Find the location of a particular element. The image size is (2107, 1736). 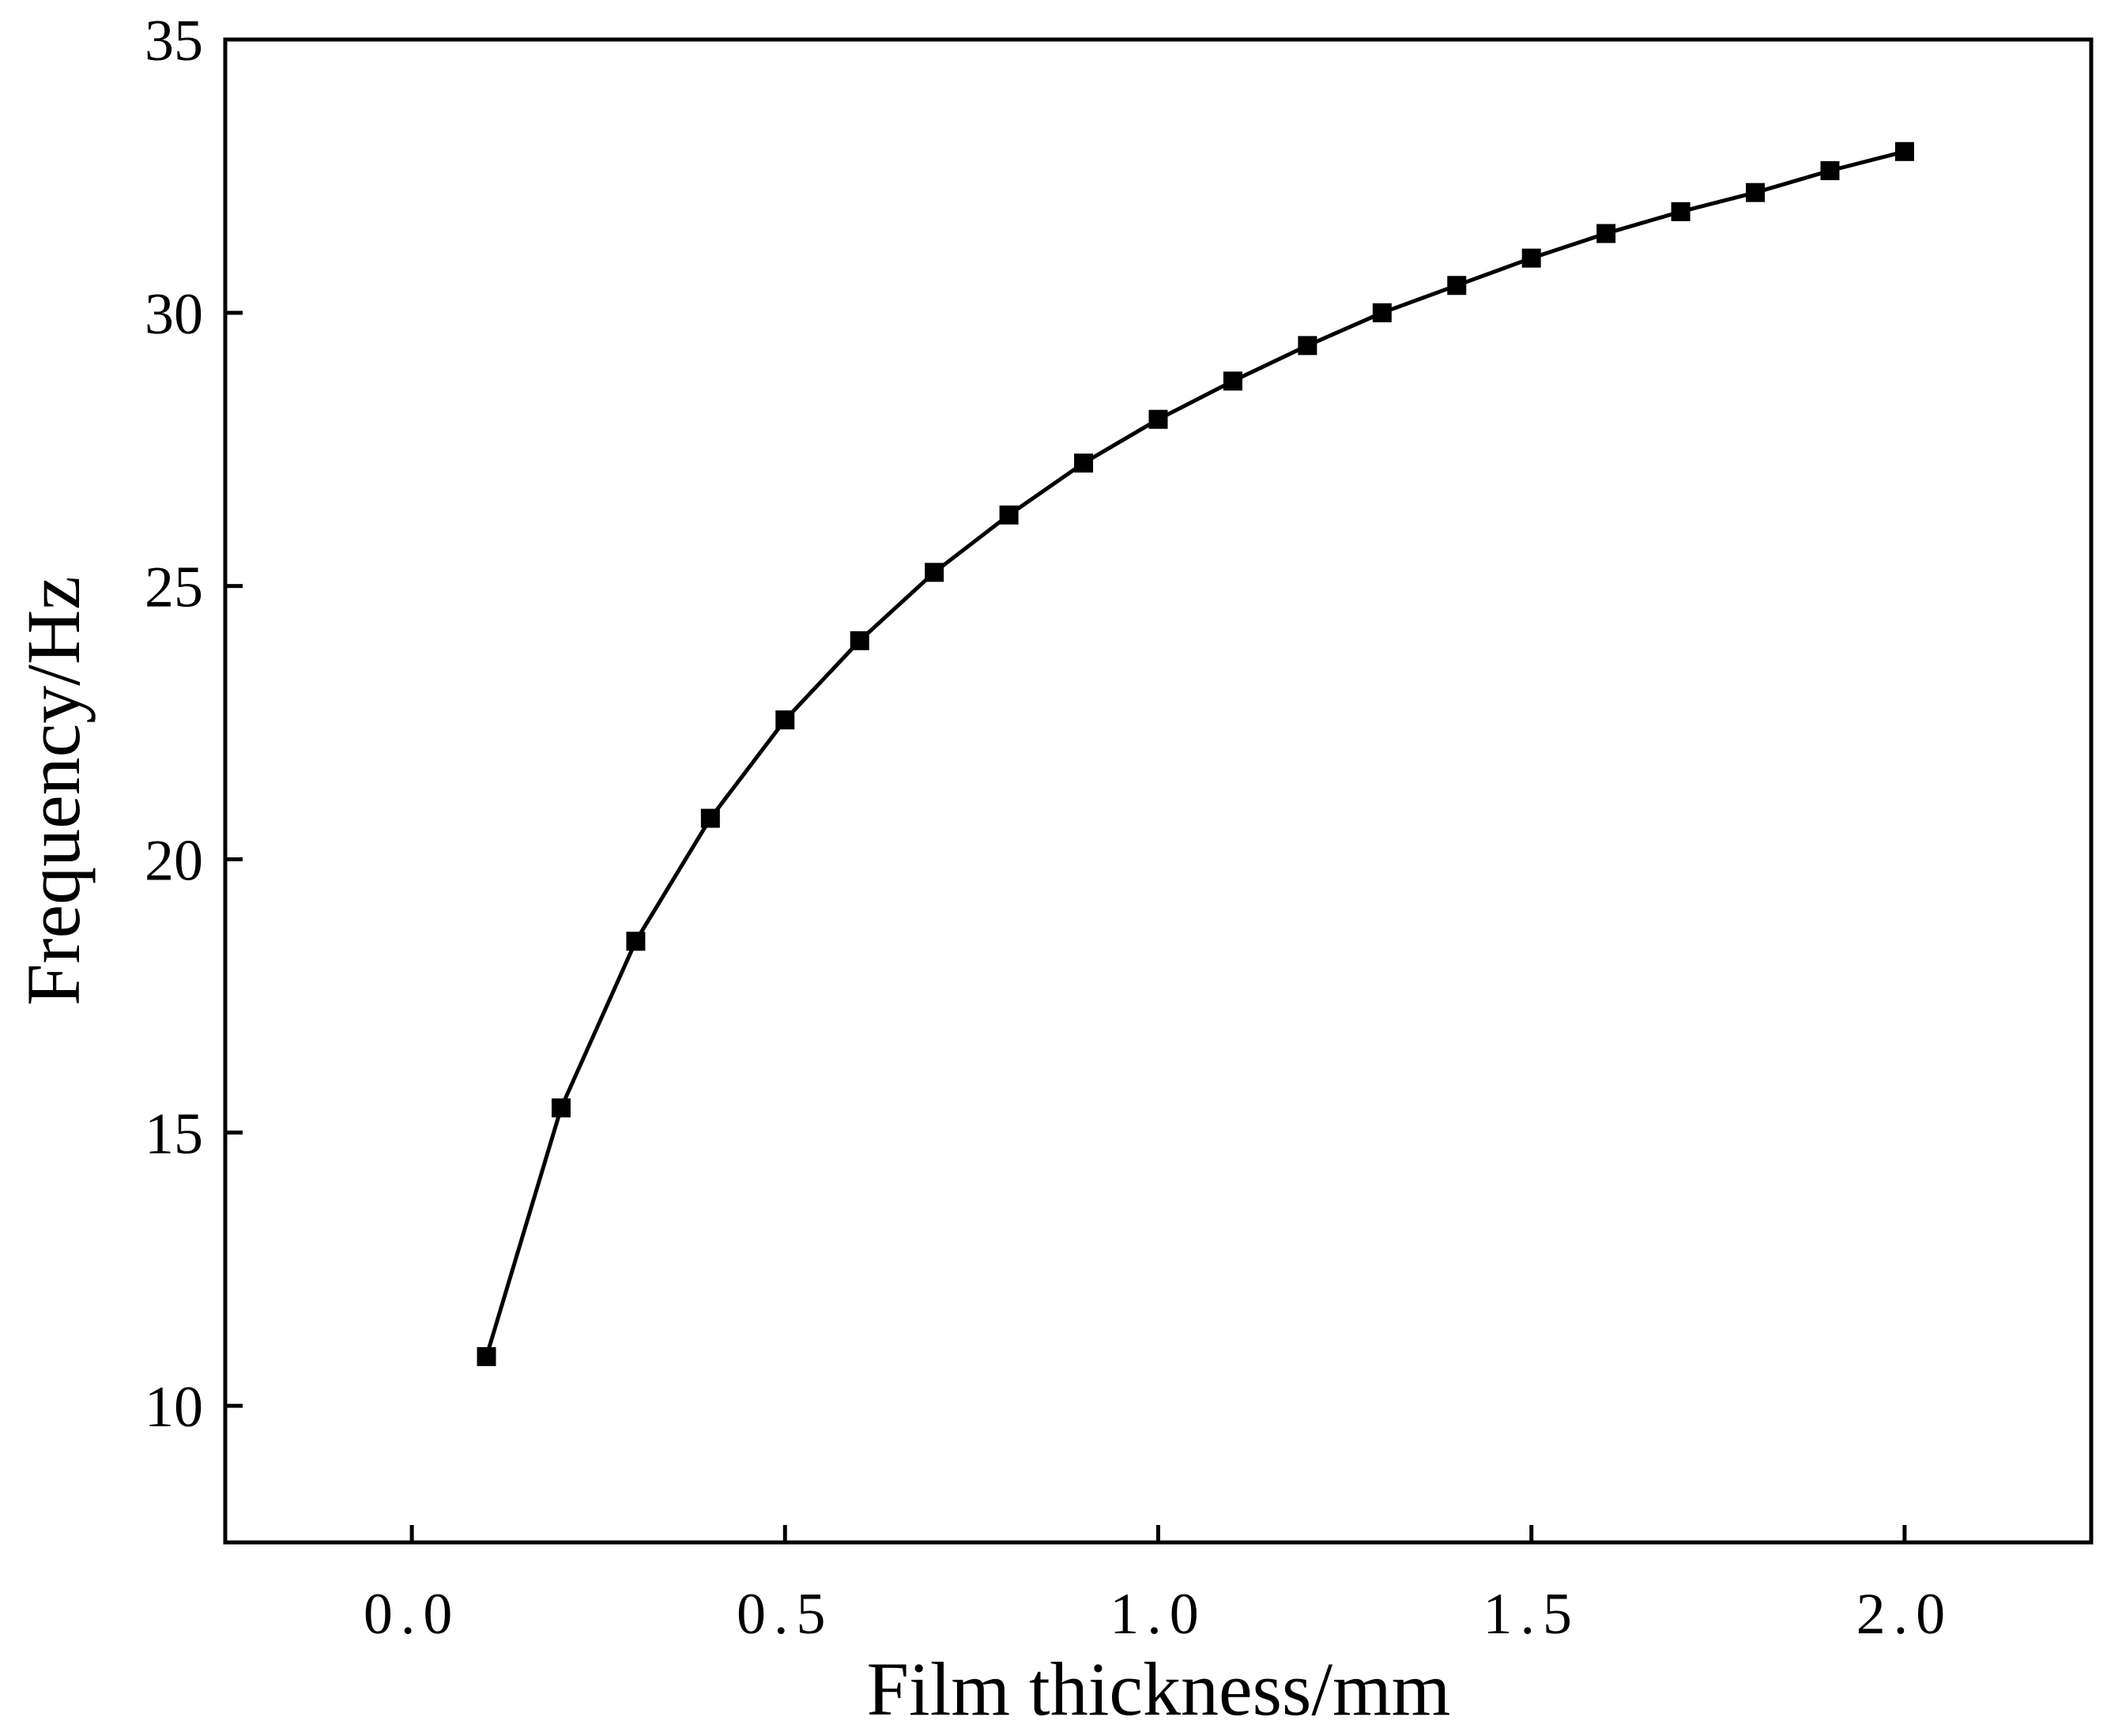

x-axis-title: Film thickness/mm is located at coordinates (1159, 1689).